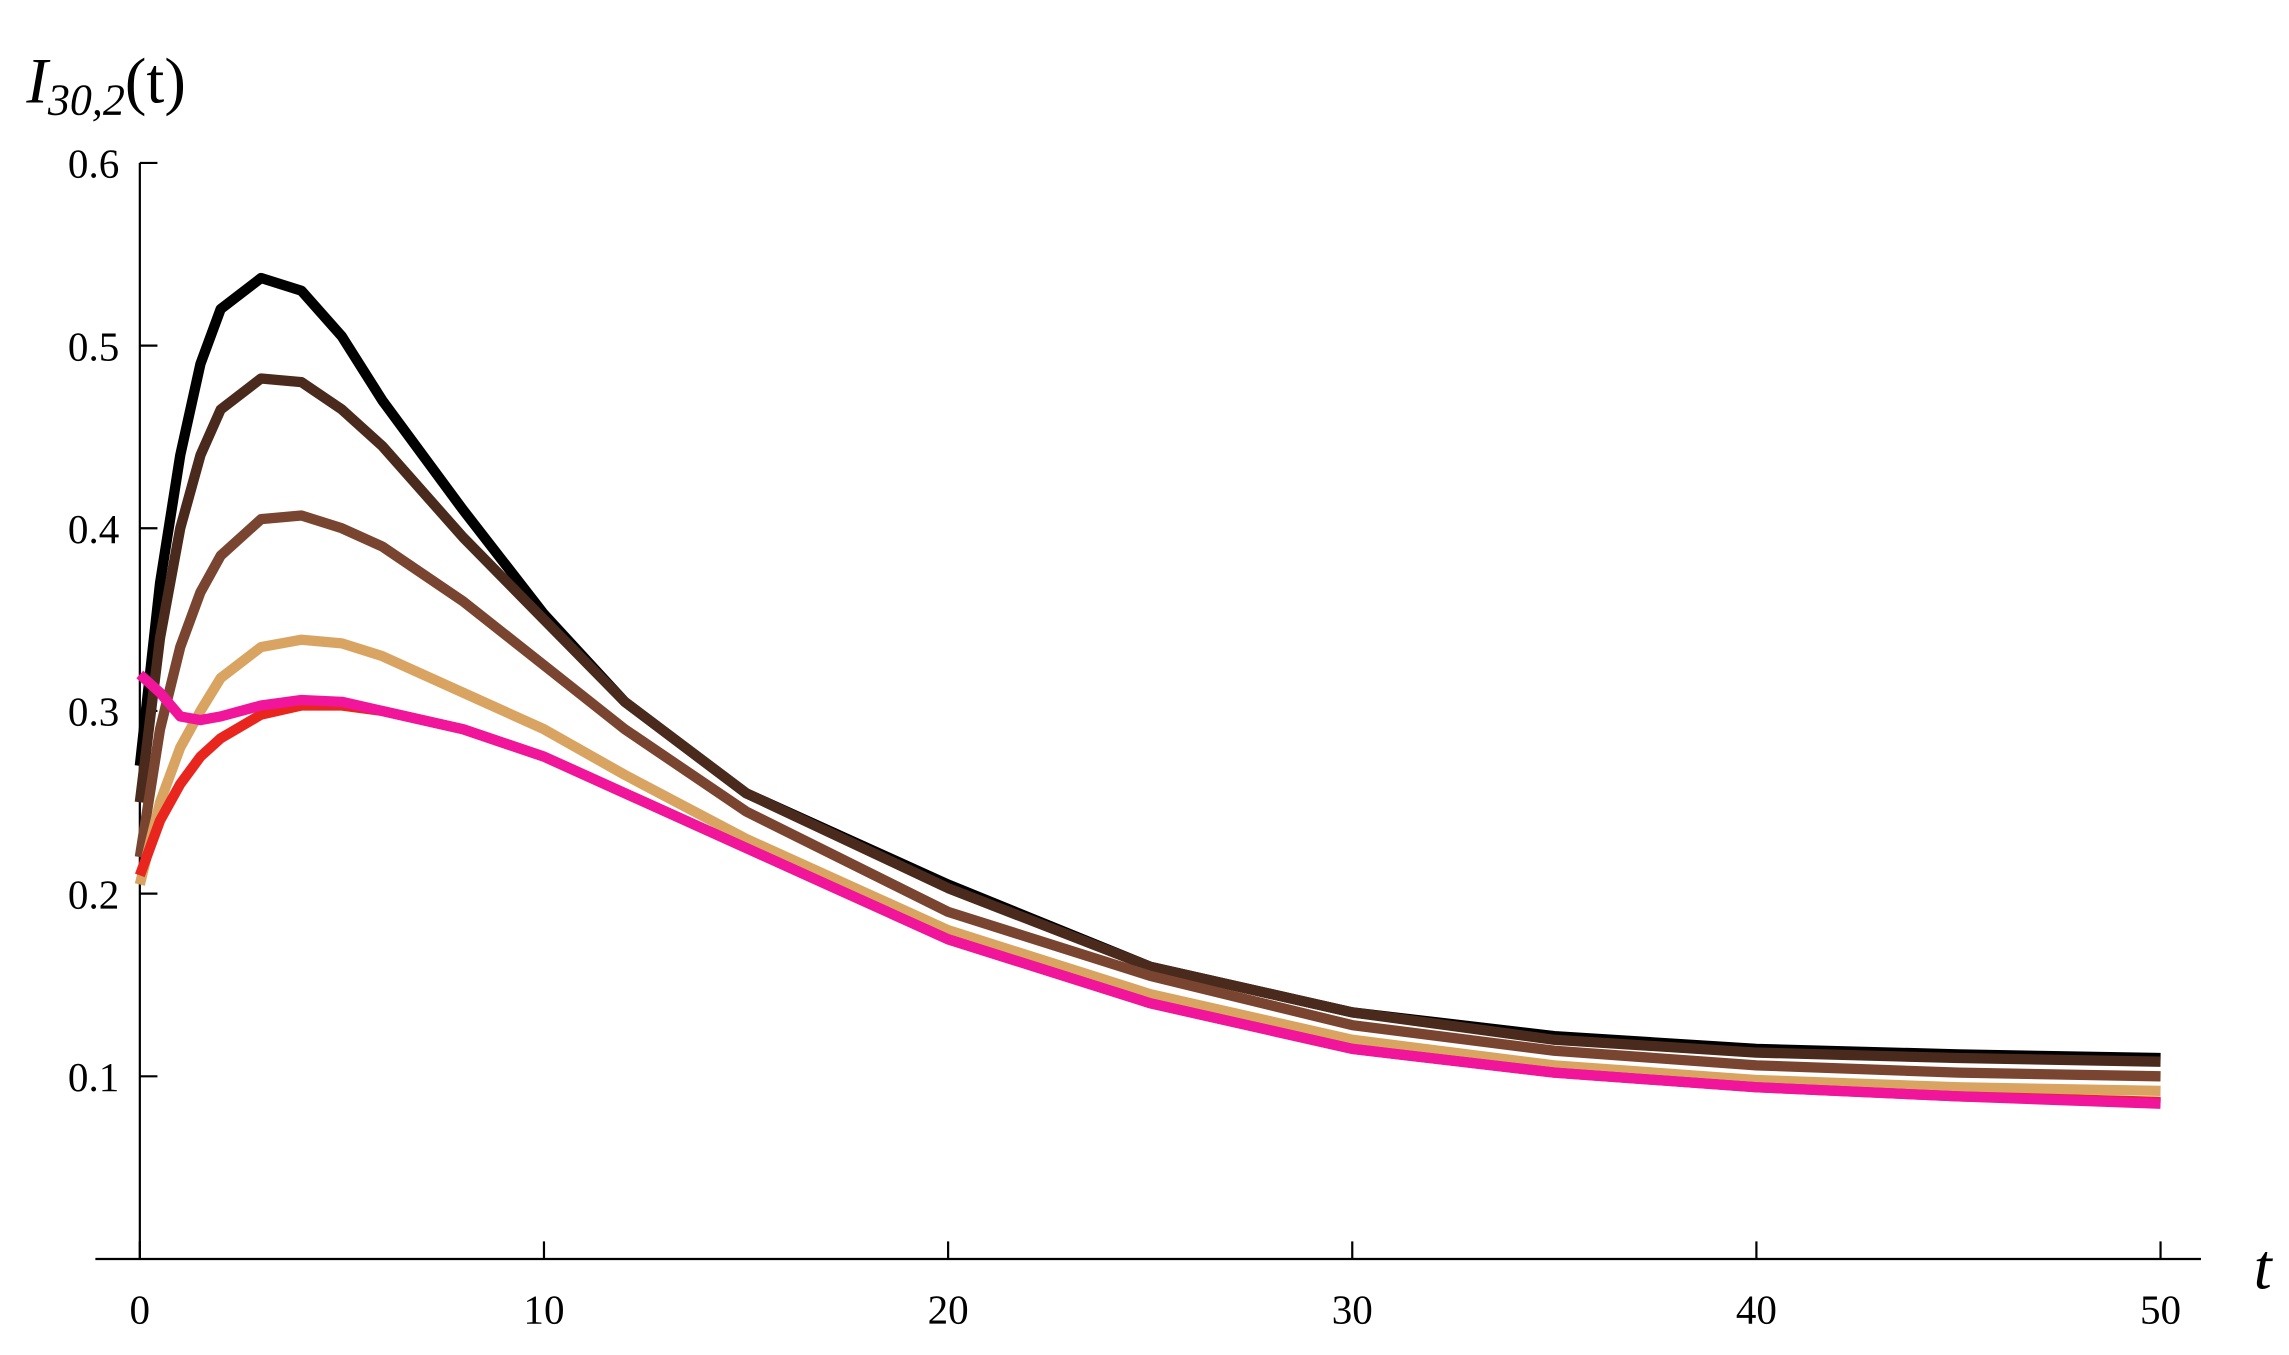 Image resolution: width=2289 pixels, height=1355 pixels. I want to click on y-label-main: I, so click(38, 81).